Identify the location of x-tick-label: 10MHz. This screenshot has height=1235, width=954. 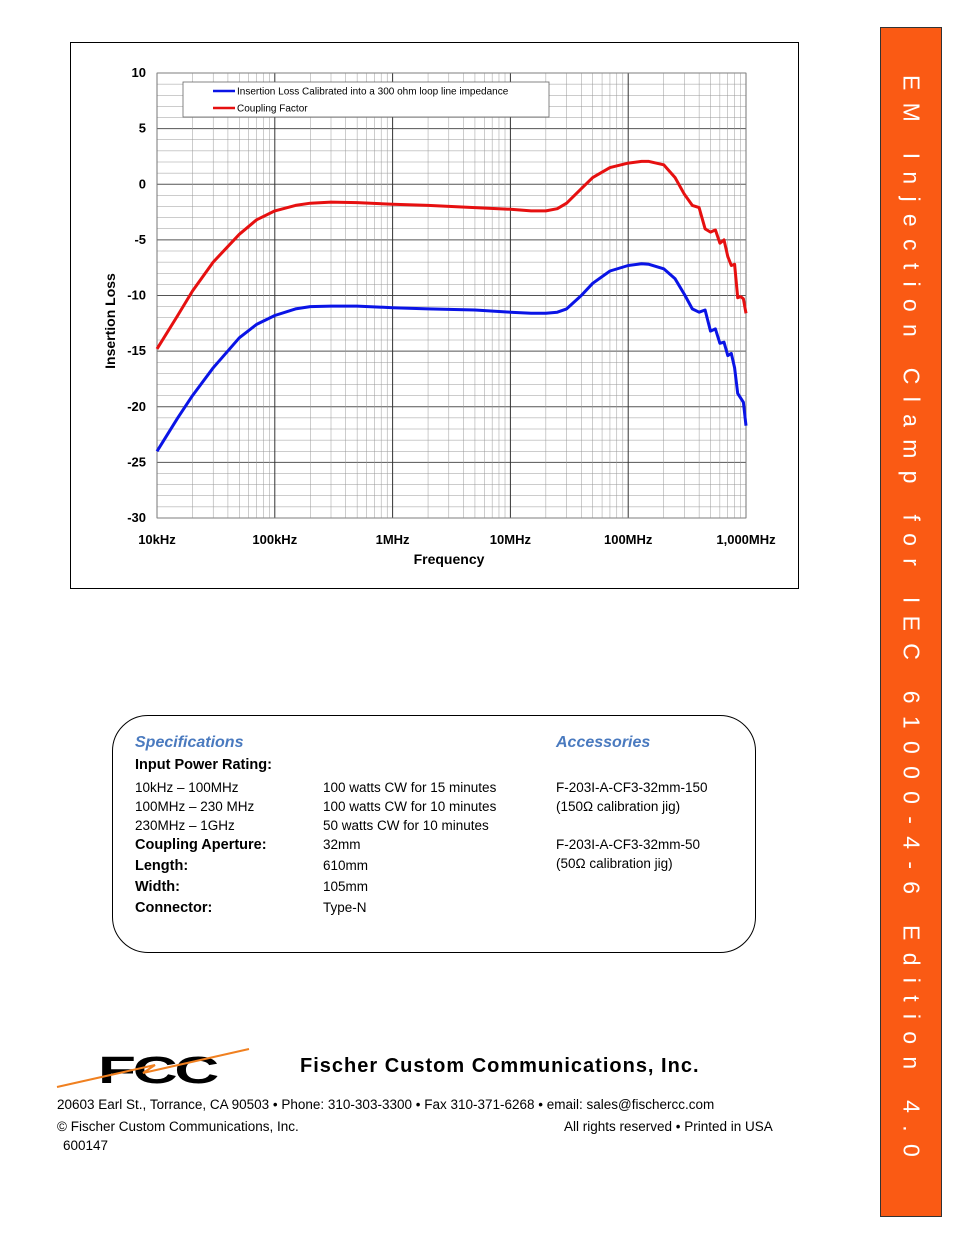
(511, 539).